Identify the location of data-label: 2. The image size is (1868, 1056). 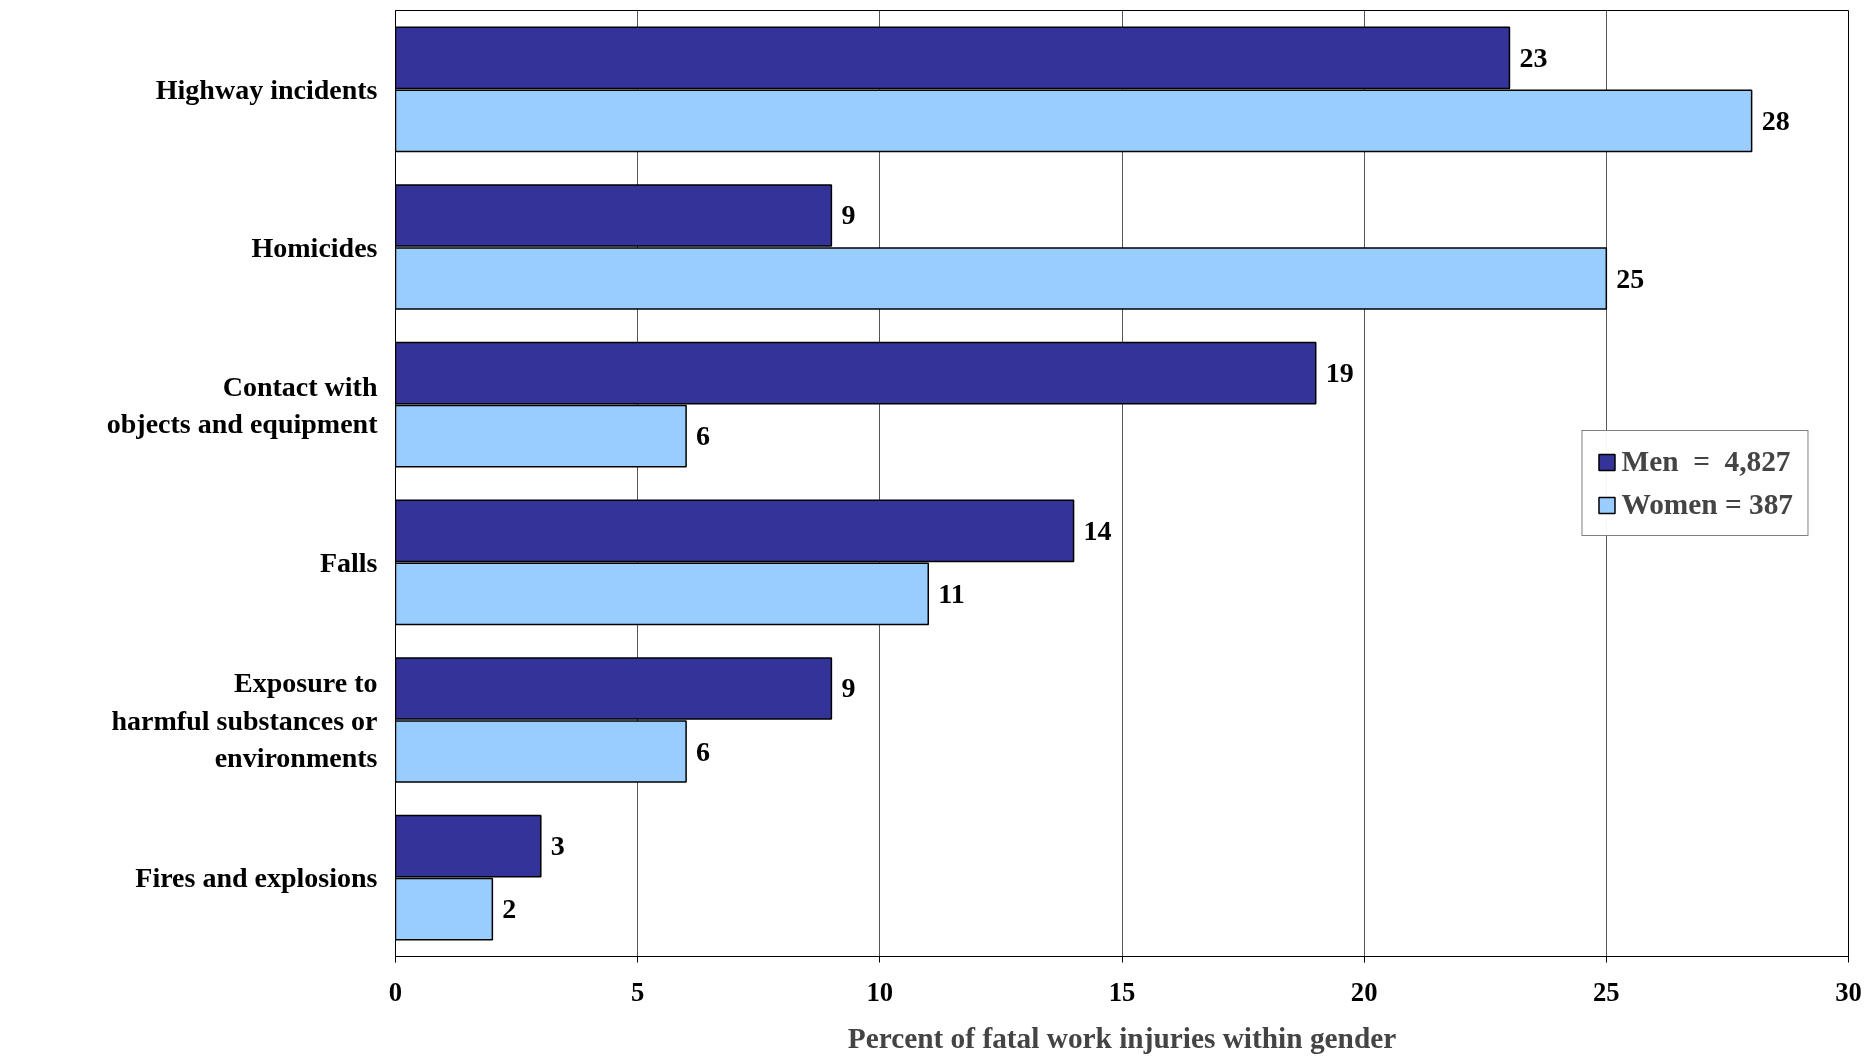
(509, 909).